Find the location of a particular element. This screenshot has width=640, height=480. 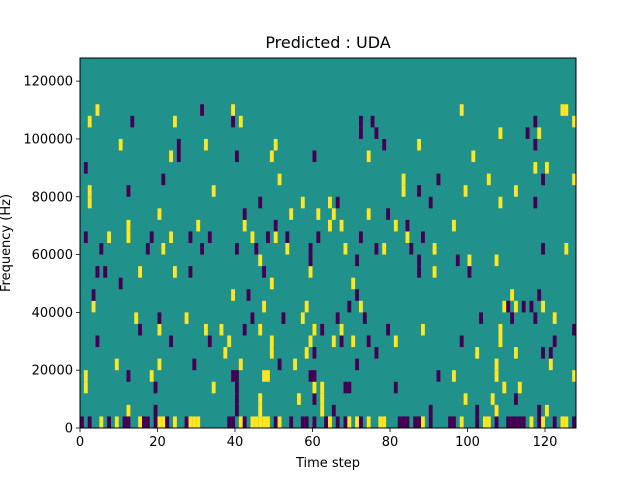

x-tick-label: 120 is located at coordinates (545, 442).